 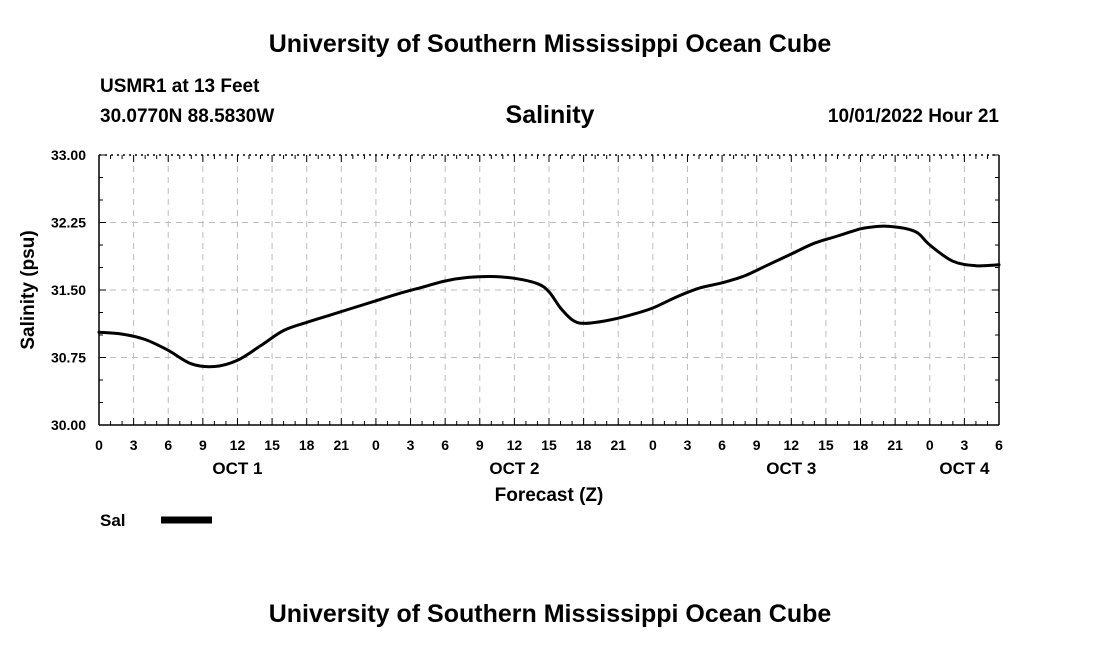 I want to click on day-label: OCT 3, so click(x=791, y=468).